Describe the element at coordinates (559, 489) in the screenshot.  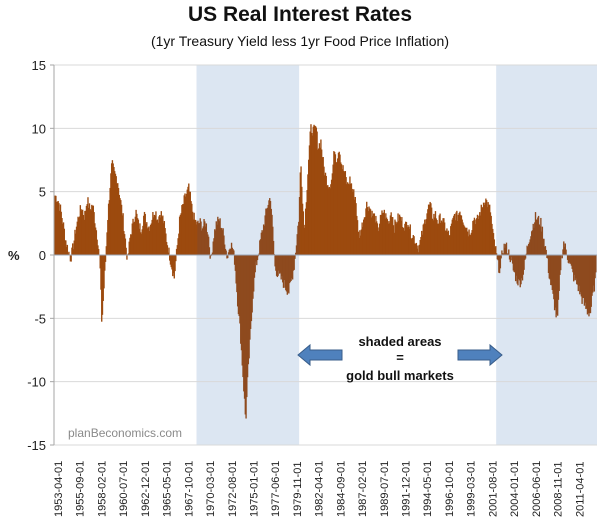
I see `x-tick-label: 2008-11-01` at that location.